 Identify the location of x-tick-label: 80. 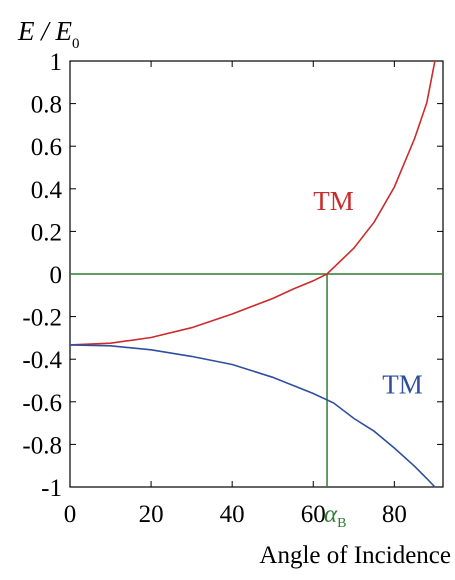
(394, 514).